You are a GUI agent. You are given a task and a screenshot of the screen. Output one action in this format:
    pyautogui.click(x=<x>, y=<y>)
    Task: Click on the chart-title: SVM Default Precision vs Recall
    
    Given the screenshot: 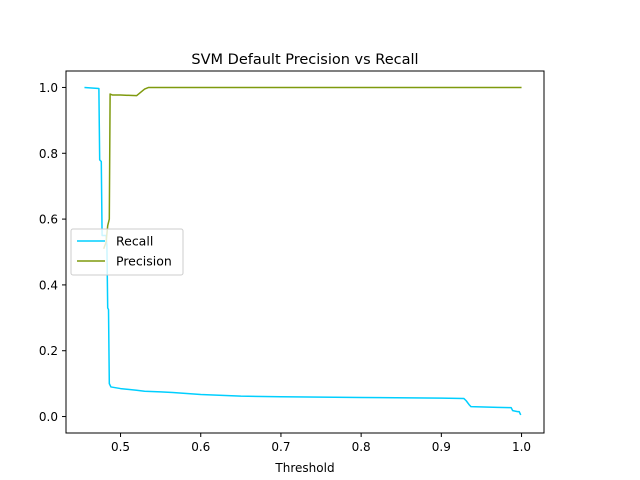 What is the action you would take?
    pyautogui.click(x=304, y=60)
    